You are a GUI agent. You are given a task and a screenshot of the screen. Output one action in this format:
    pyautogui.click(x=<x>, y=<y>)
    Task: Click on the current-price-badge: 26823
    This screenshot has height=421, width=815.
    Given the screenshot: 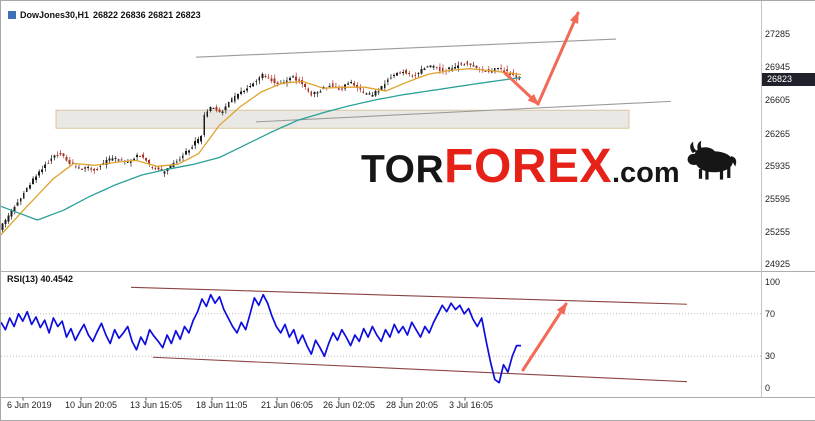 What is the action you would take?
    pyautogui.click(x=788, y=79)
    